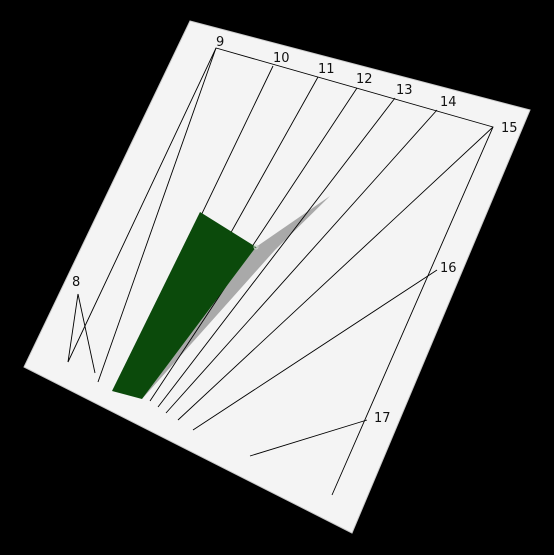 This screenshot has height=555, width=554. Describe the element at coordinates (326, 69) in the screenshot. I see `hour-label-11: 11` at that location.